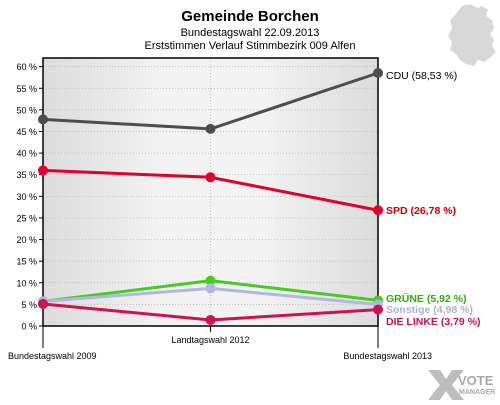 The height and width of the screenshot is (405, 500). I want to click on germany-map-icon, so click(472, 35).